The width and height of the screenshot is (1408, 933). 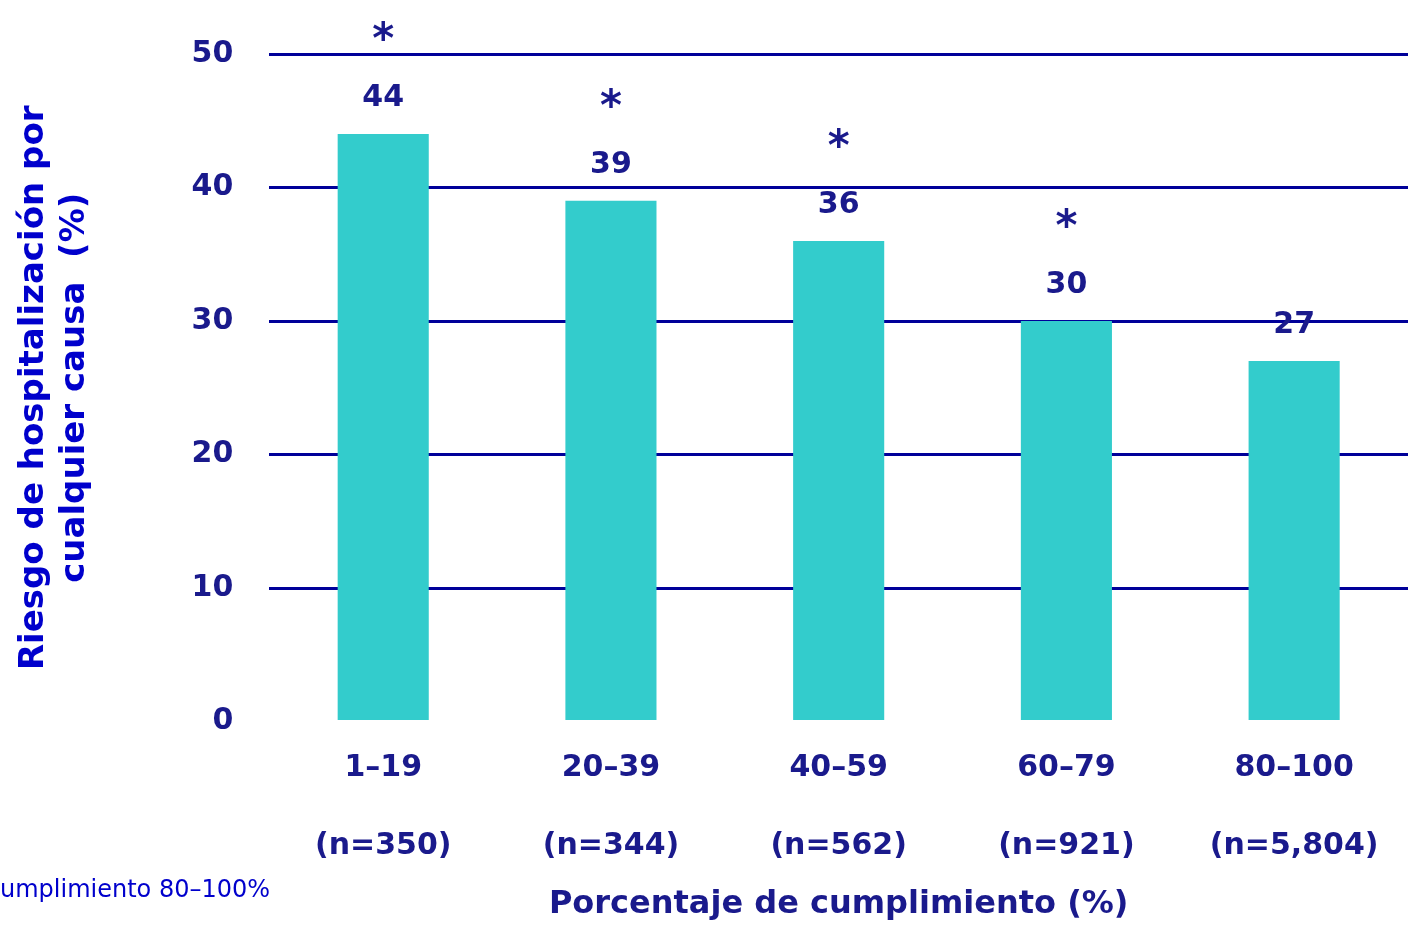 I want to click on y-tick-label: 0, so click(x=223, y=719).